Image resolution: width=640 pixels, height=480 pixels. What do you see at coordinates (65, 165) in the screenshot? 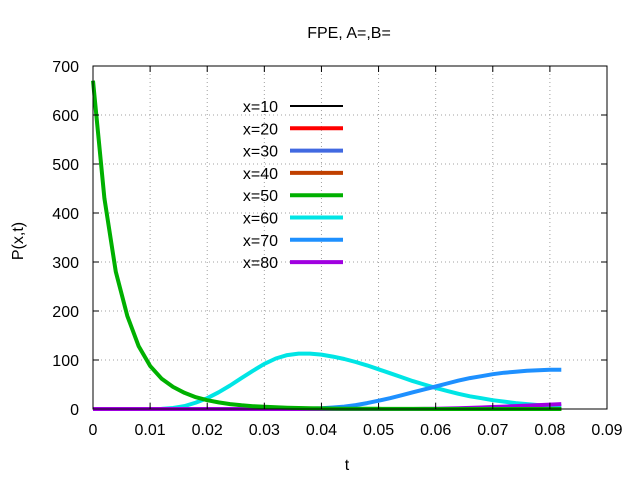
I see `y-tick-label: 500` at bounding box center [65, 165].